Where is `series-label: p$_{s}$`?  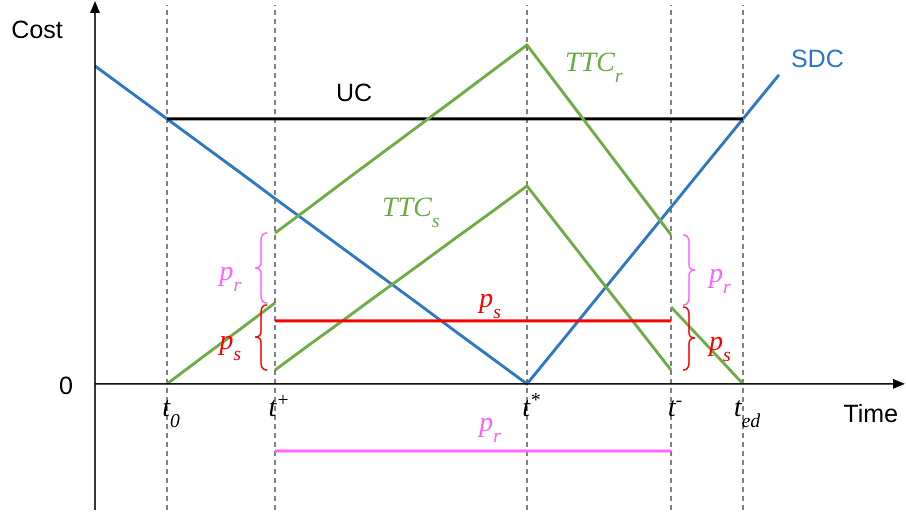
series-label: p$_{s}$ is located at coordinates (489, 302).